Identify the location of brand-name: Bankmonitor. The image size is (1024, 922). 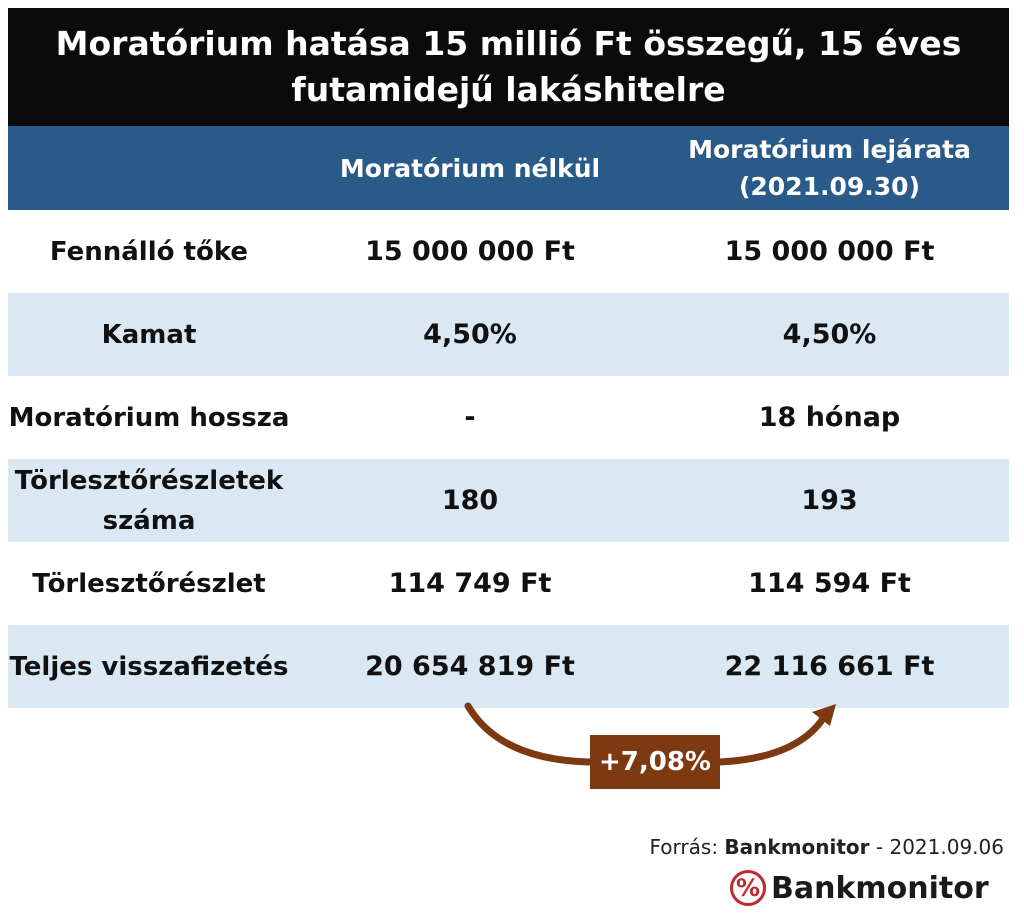
(880, 888).